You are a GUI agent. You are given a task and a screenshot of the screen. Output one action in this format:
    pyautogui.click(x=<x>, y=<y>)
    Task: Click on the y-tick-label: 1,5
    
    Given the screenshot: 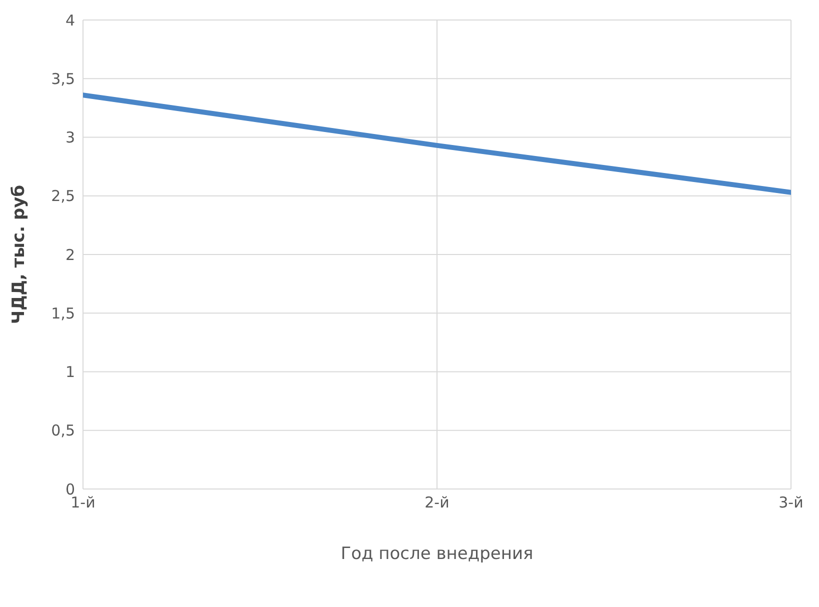 What is the action you would take?
    pyautogui.click(x=63, y=313)
    